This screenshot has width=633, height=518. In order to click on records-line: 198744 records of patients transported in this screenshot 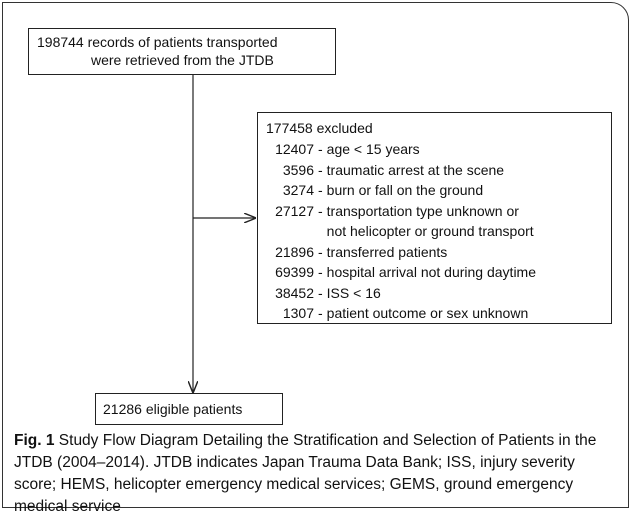, I will do `click(157, 42)`.